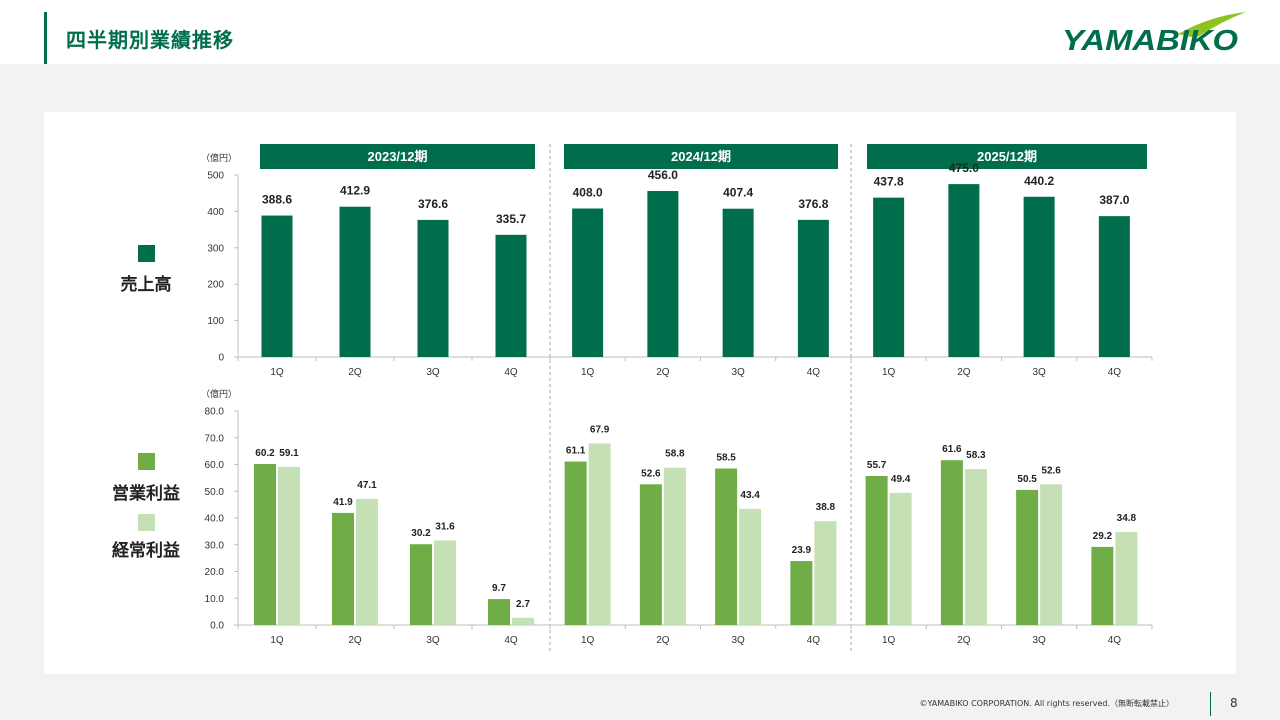 This screenshot has width=1280, height=720. What do you see at coordinates (663, 175) in the screenshot?
I see `sales-data-label: 456.0` at bounding box center [663, 175].